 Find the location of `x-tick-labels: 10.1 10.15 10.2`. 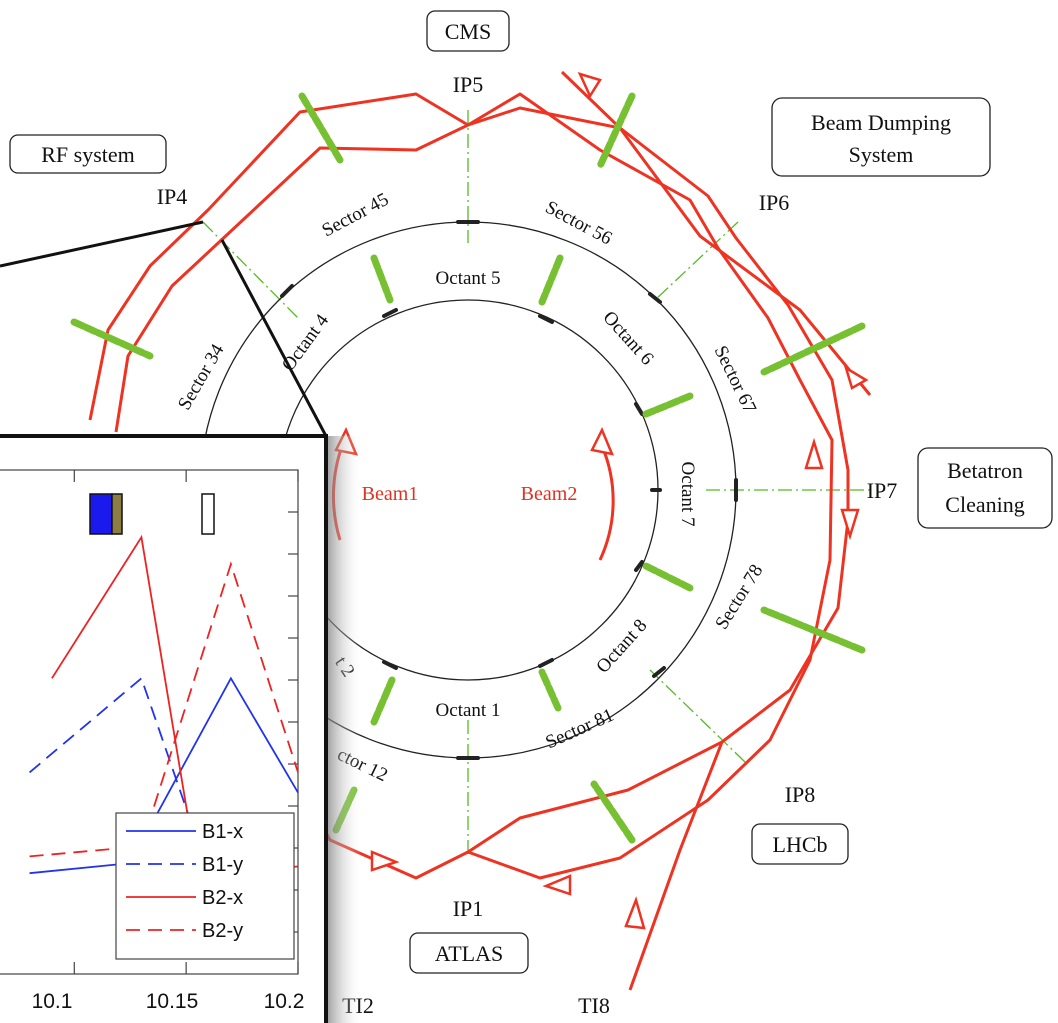

x-tick-labels: 10.1 10.15 10.2 is located at coordinates (168, 1001).